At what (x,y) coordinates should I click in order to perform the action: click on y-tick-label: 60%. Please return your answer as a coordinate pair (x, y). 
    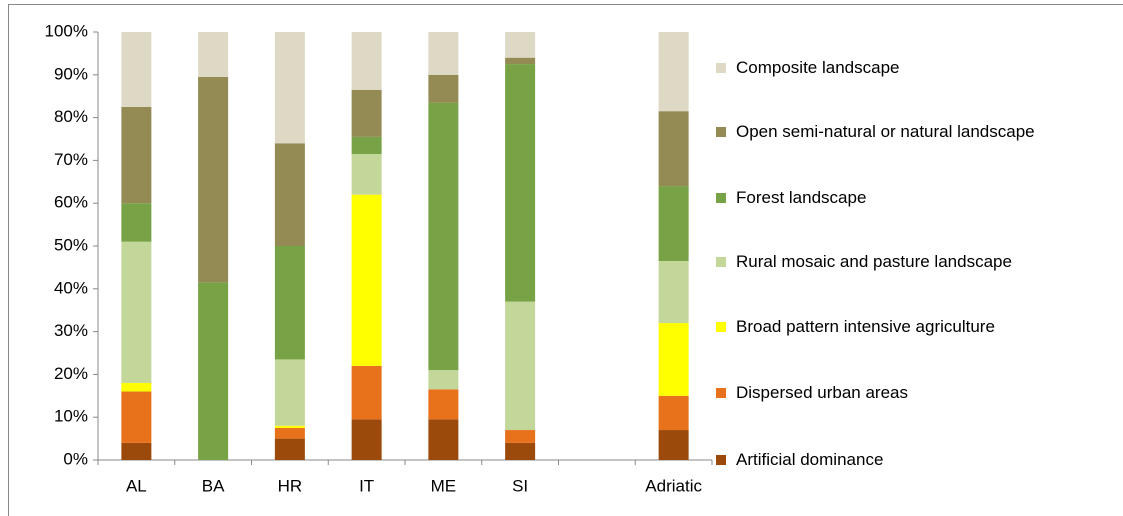
    Looking at the image, I should click on (71, 202).